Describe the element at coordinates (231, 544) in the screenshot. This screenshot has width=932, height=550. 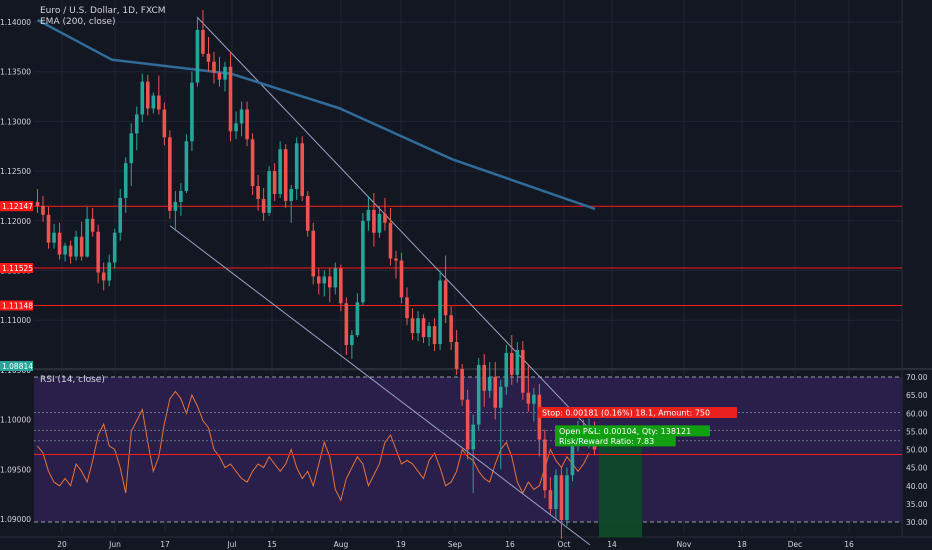
I see `time-tick-label: Jul` at that location.